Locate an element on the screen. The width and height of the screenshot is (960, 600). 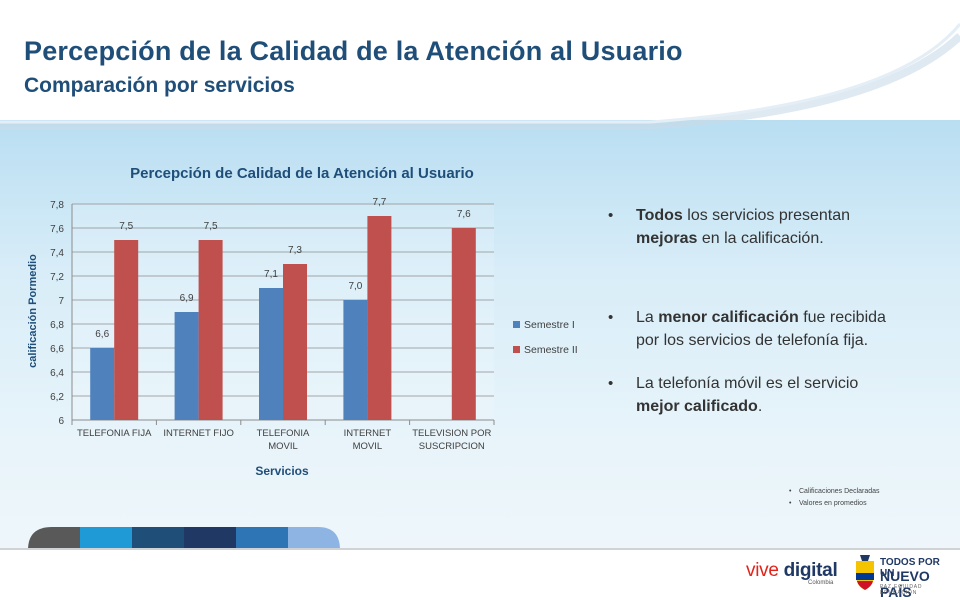
footnote-item: Valores en promedios is located at coordinates (834, 504).